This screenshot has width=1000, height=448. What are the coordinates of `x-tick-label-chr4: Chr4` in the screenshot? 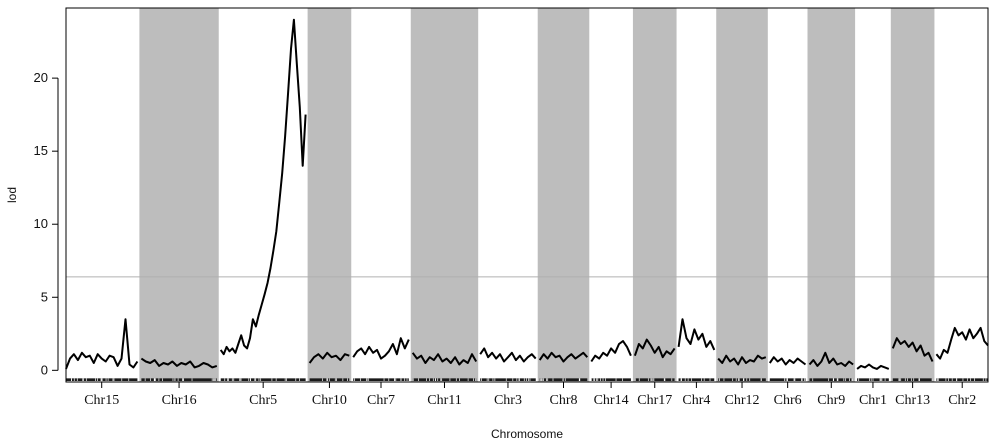 It's located at (696, 400).